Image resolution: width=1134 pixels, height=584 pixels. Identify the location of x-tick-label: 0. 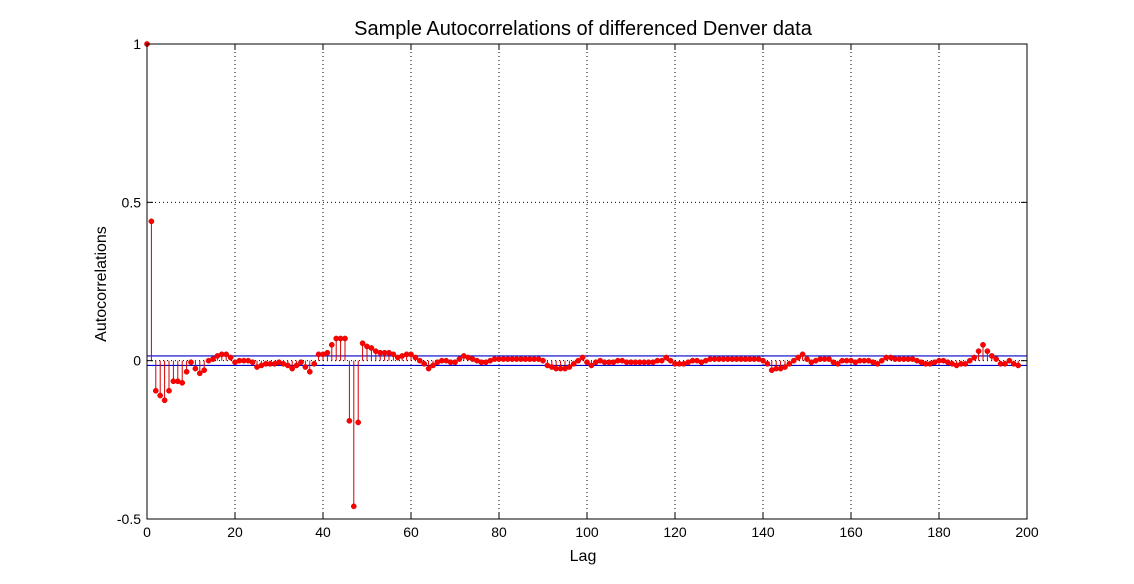
(147, 532).